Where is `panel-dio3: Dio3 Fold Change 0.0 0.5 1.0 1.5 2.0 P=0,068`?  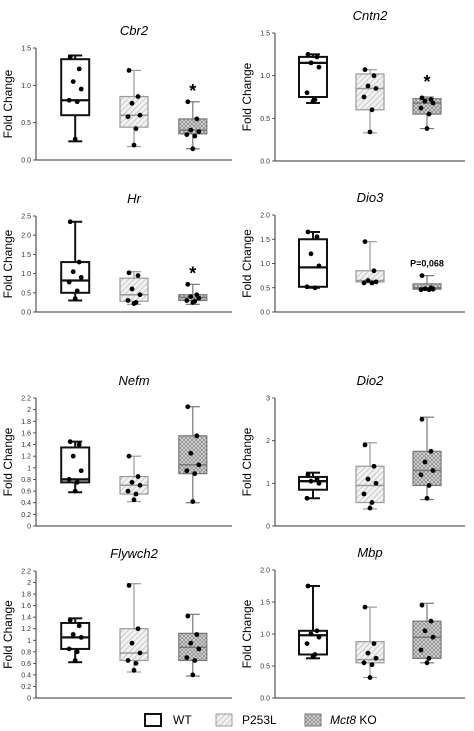
panel-dio3: Dio3 Fold Change 0.0 0.5 1.0 1.5 2.0 P=0,068 is located at coordinates (352, 253).